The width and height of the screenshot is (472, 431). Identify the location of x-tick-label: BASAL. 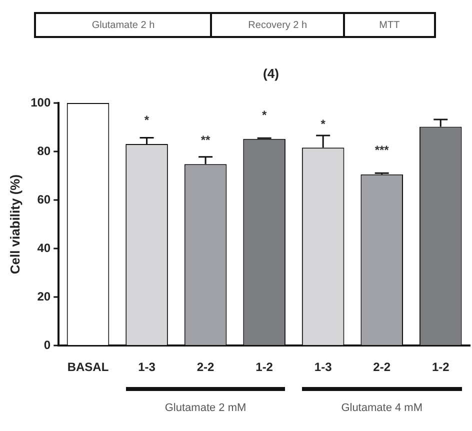
(88, 367).